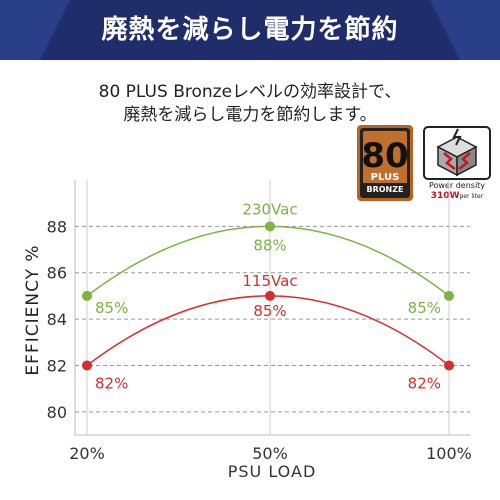 The width and height of the screenshot is (500, 500). Describe the element at coordinates (269, 245) in the screenshot. I see `data-label-0-1: 88%` at that location.